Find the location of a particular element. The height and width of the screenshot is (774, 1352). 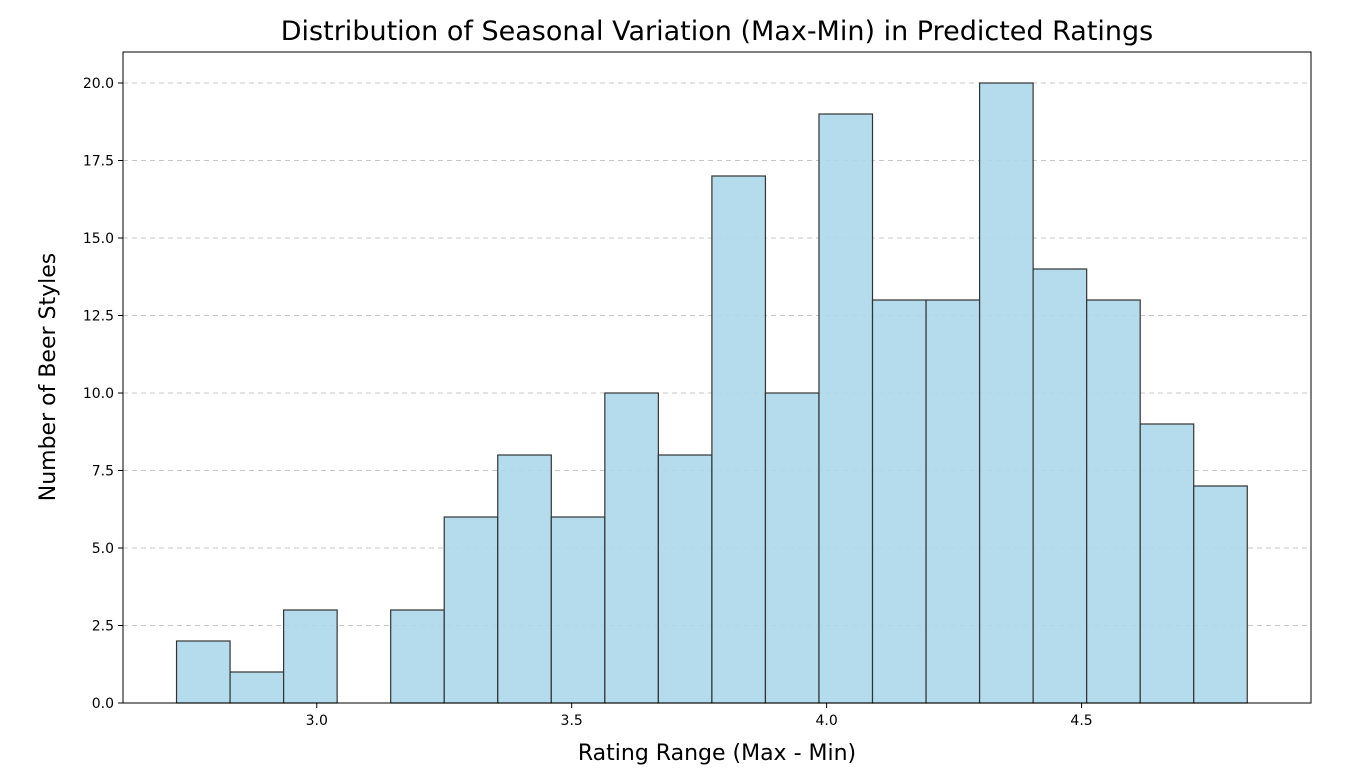

y-axis-ticks: 0.0 2.5 5.0 7.5 10.0 12.5 15.0 17.5 20.0 is located at coordinates (103, 394).